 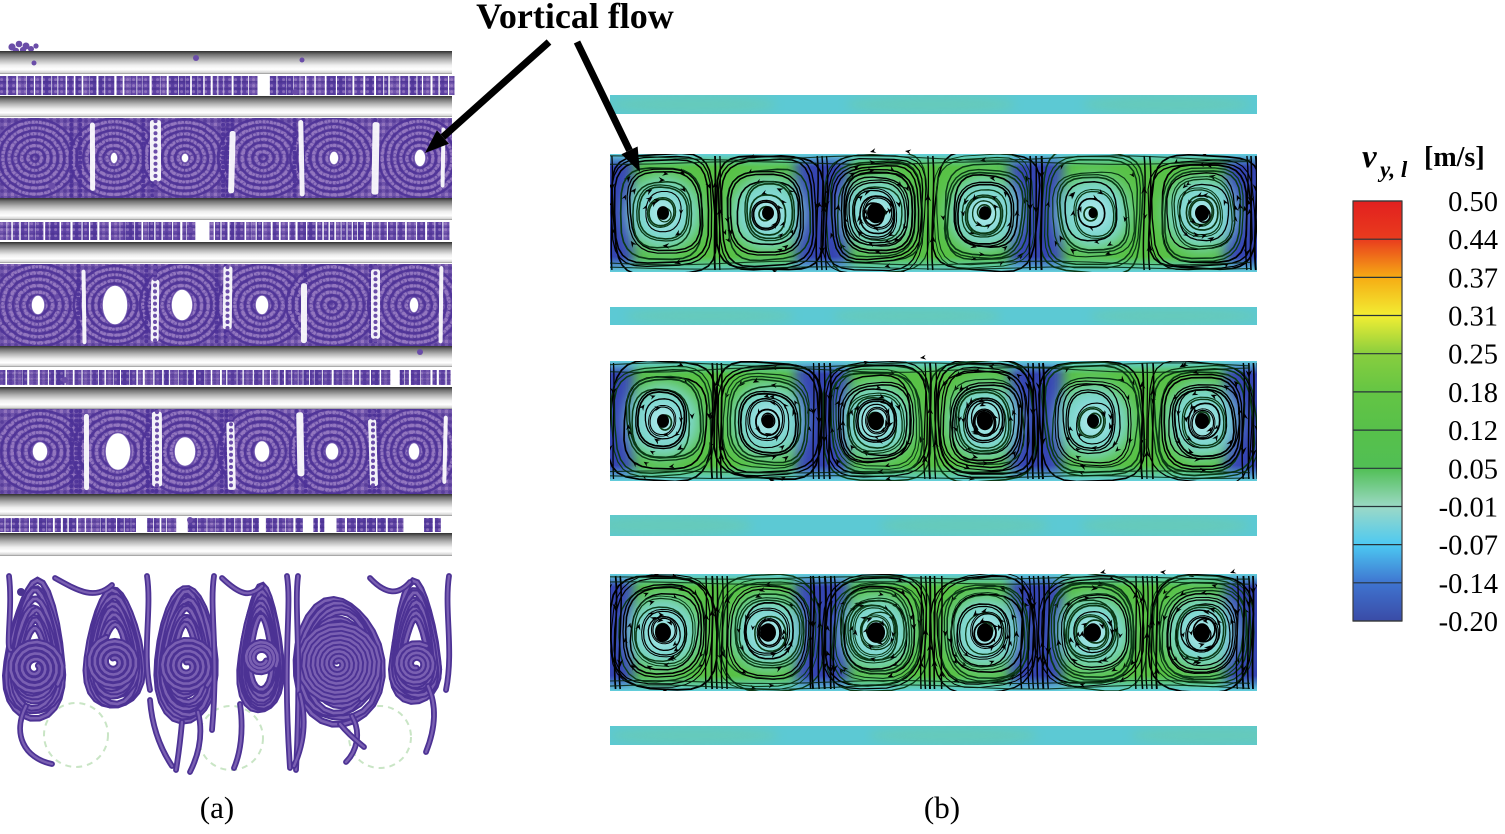 I want to click on svg-text: -0.20, so click(x=1468, y=622).